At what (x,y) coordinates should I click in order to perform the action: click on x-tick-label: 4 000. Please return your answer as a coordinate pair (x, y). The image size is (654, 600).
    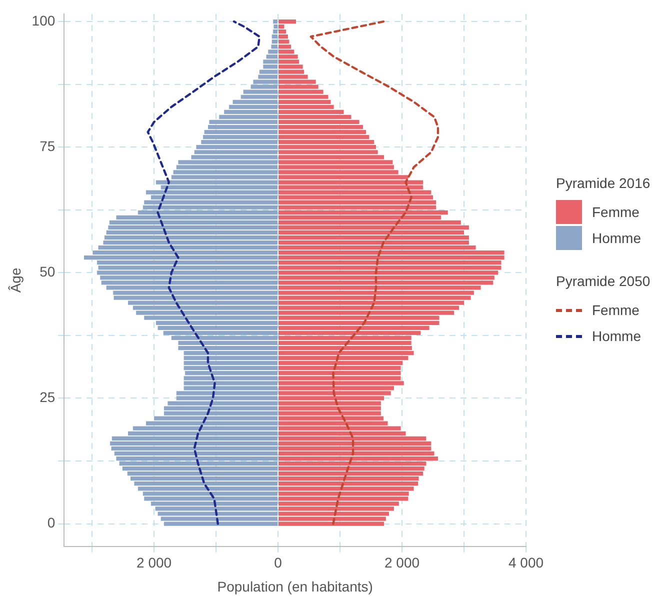
    Looking at the image, I should click on (526, 562).